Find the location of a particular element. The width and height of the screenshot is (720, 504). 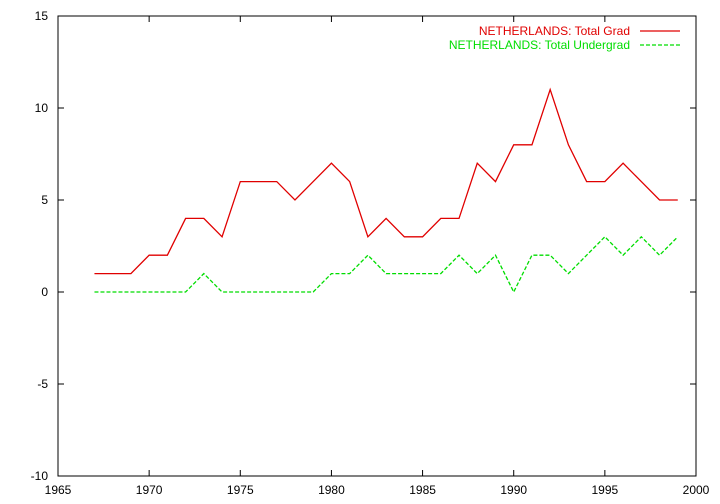

x-tick-label: 1980 is located at coordinates (331, 490).